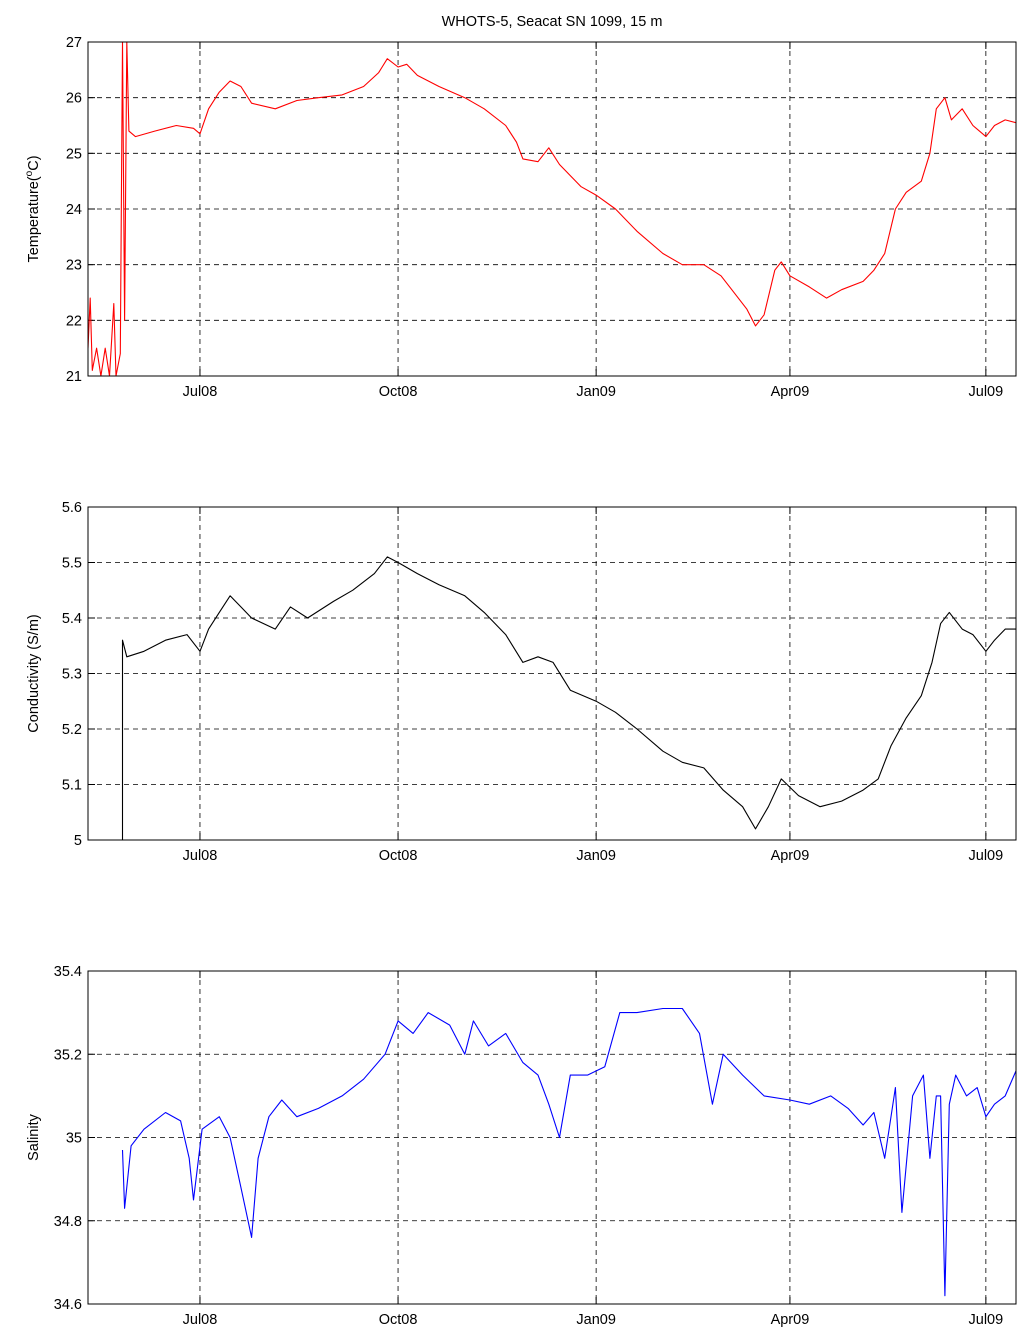 This screenshot has height=1334, width=1018. I want to click on figure-title: WHOTS-5, Seacat SN 1099, 15 m, so click(552, 22).